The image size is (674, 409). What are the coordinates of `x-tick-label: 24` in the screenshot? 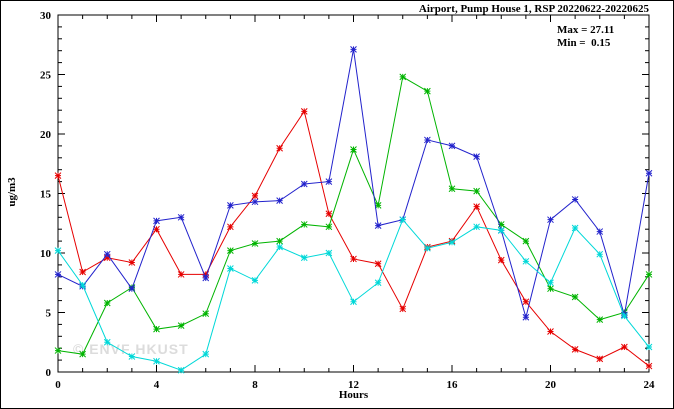 It's located at (650, 385).